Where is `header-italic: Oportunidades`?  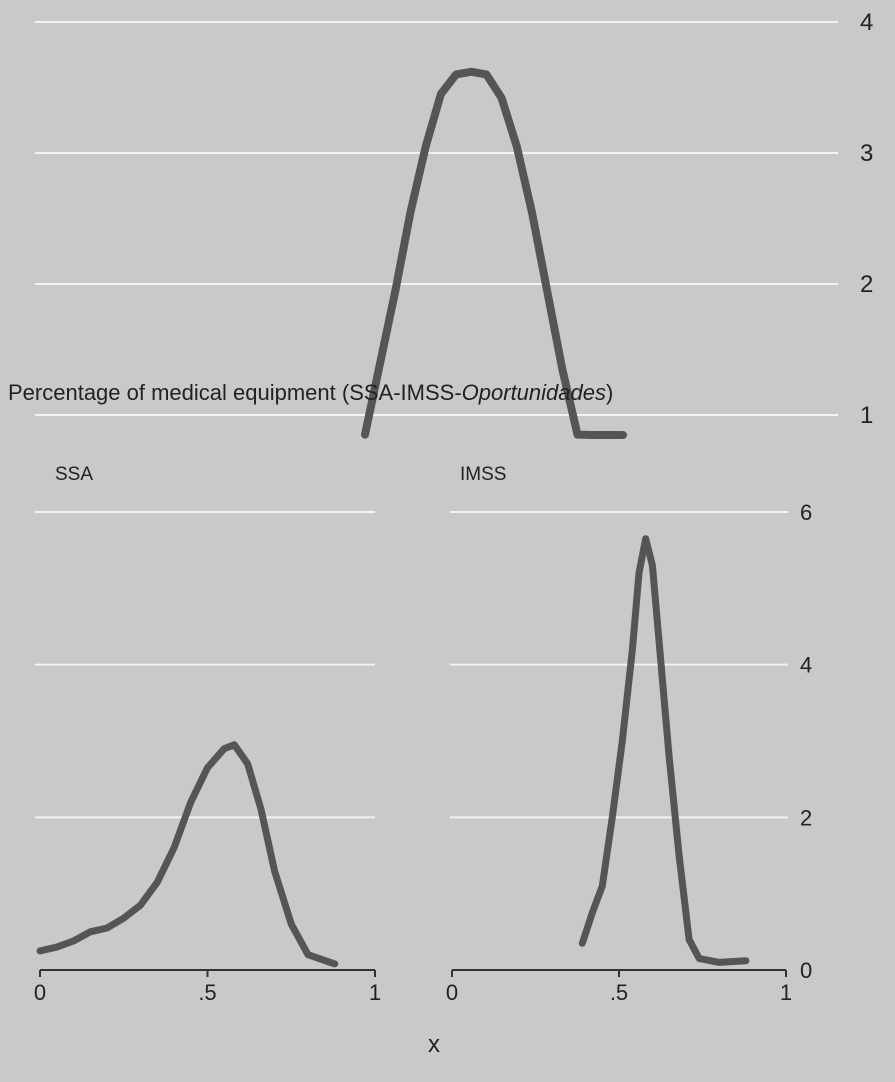
header-italic: Oportunidades is located at coordinates (534, 392).